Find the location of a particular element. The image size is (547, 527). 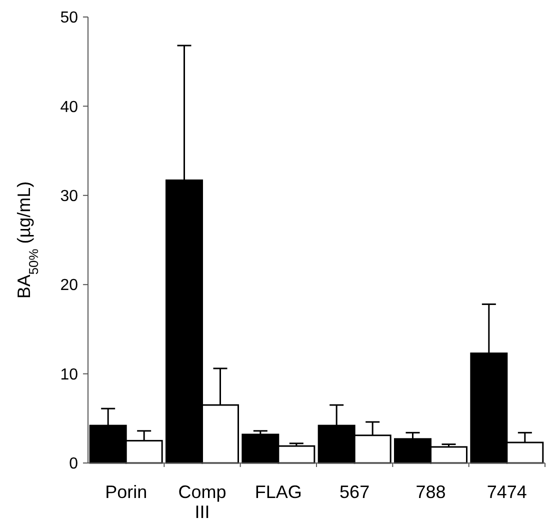

y-tick-label: 0 is located at coordinates (73, 464).